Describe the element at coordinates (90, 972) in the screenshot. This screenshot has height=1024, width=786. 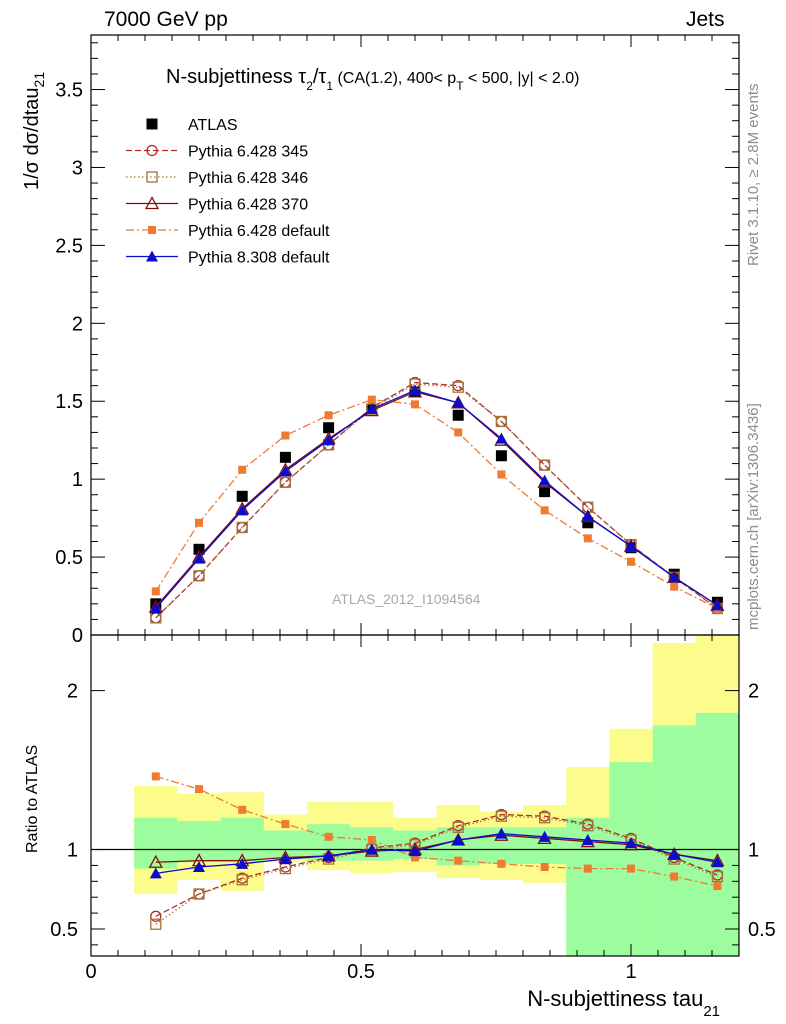
I see `x-tick-label: 0` at that location.